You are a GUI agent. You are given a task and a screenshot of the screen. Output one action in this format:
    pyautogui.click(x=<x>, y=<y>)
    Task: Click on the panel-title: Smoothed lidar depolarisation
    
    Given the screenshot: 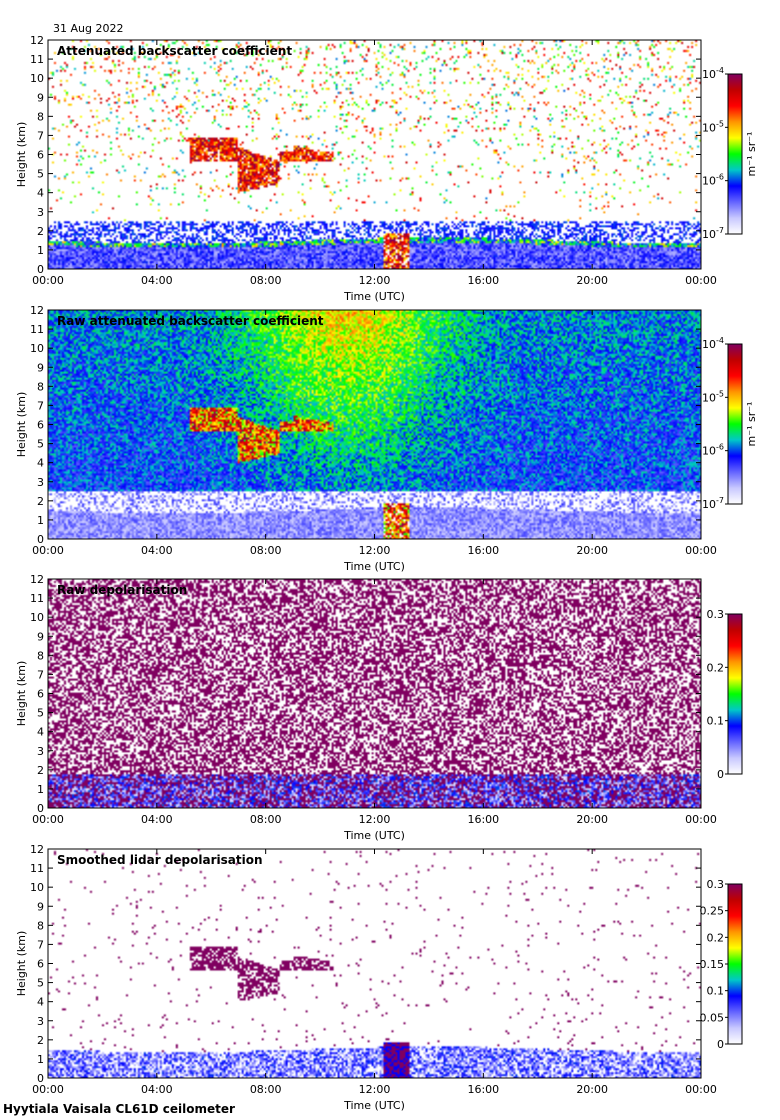 What is the action you would take?
    pyautogui.click(x=160, y=860)
    